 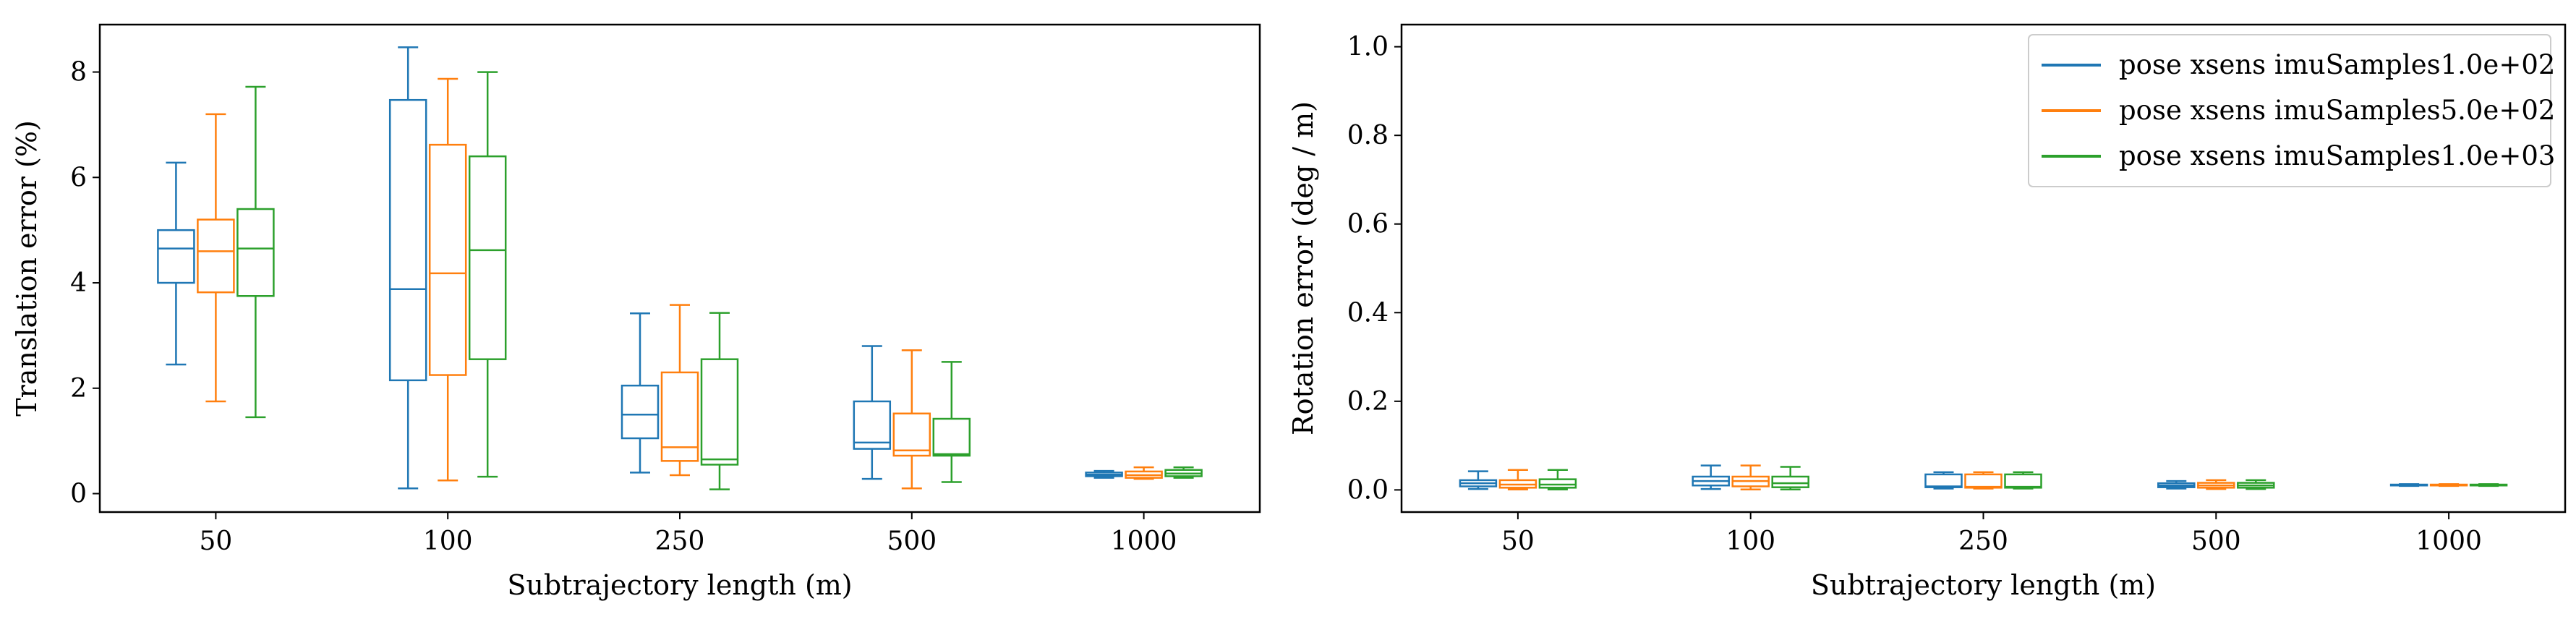 What do you see at coordinates (1368, 402) in the screenshot?
I see `y-tick-label: 0.2` at bounding box center [1368, 402].